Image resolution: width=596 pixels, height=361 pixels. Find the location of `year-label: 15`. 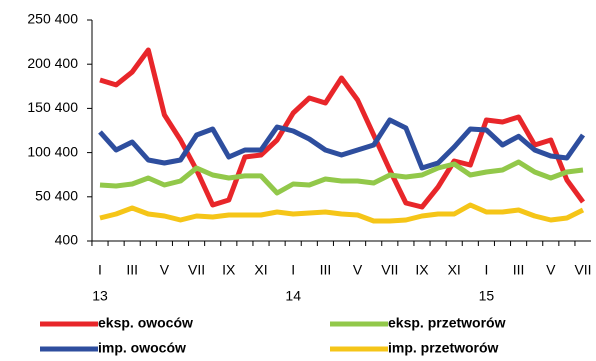

year-label: 15 is located at coordinates (487, 296).